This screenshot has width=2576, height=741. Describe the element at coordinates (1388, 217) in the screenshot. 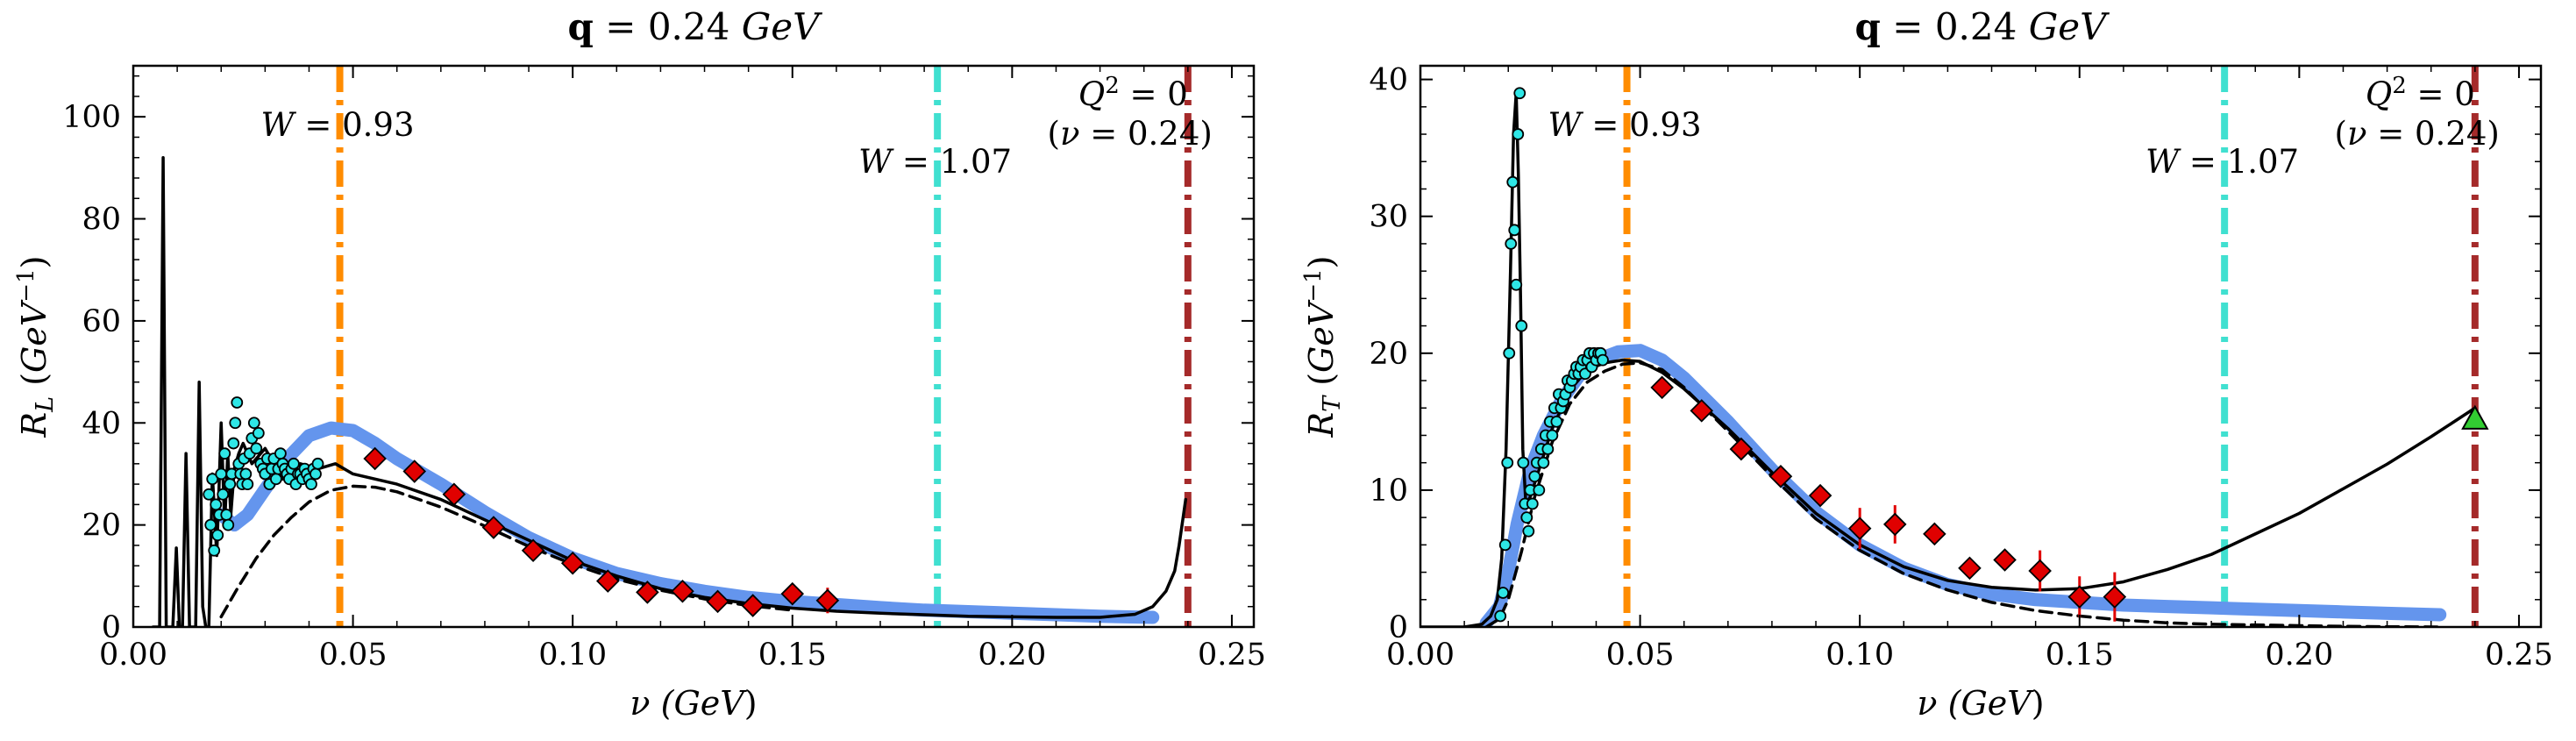

I see `y-tick-label: 30` at that location.